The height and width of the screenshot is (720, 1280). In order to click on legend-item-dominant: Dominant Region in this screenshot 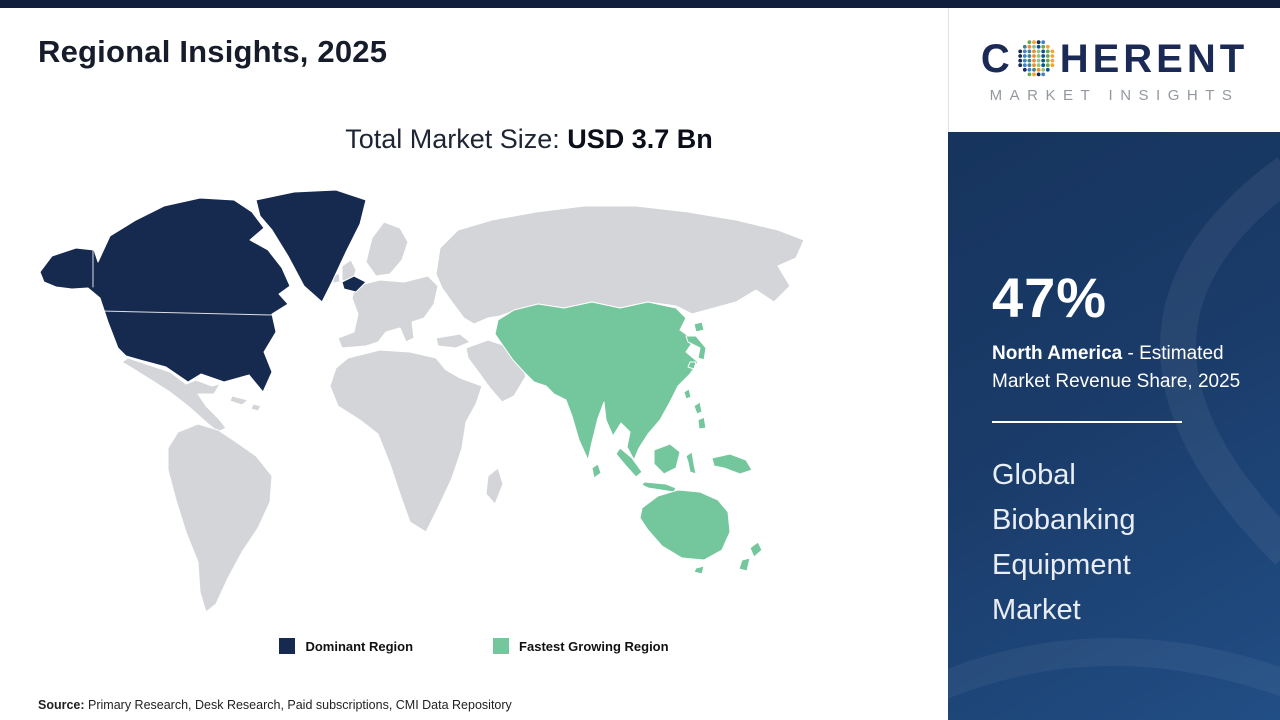, I will do `click(346, 646)`.